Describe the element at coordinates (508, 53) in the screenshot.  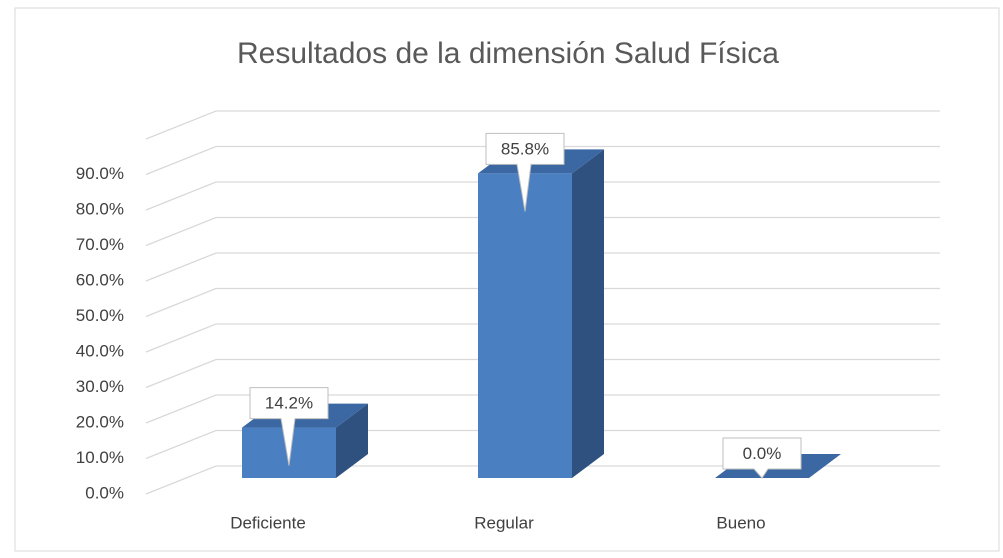
I see `chart-title: Resultados de la dimensión Salud Física` at that location.